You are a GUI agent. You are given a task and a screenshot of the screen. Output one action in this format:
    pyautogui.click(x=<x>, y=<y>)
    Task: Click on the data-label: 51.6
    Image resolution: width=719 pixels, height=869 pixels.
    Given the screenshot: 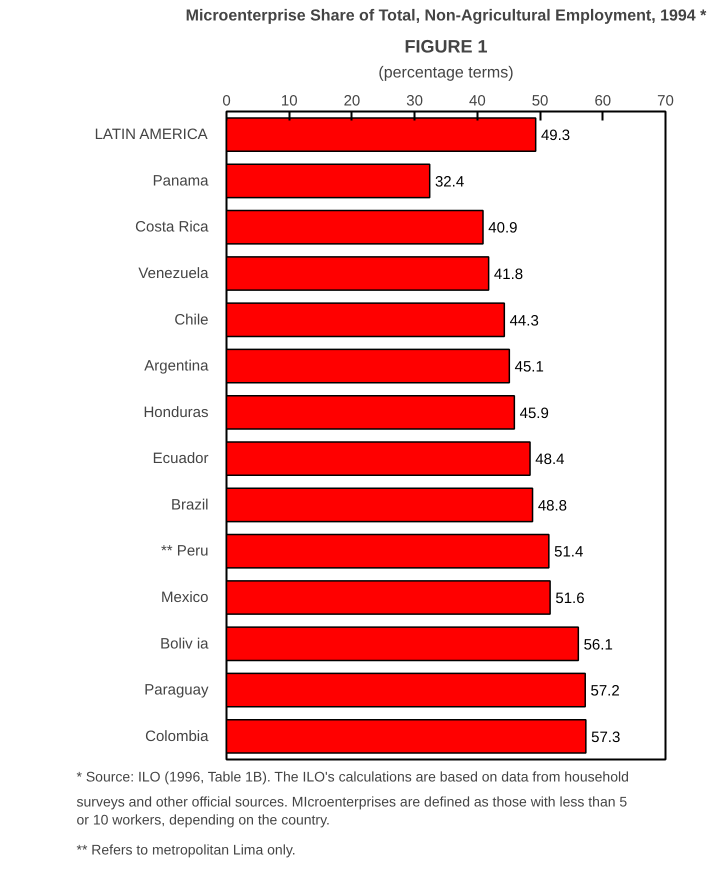 What is the action you would take?
    pyautogui.click(x=570, y=598)
    